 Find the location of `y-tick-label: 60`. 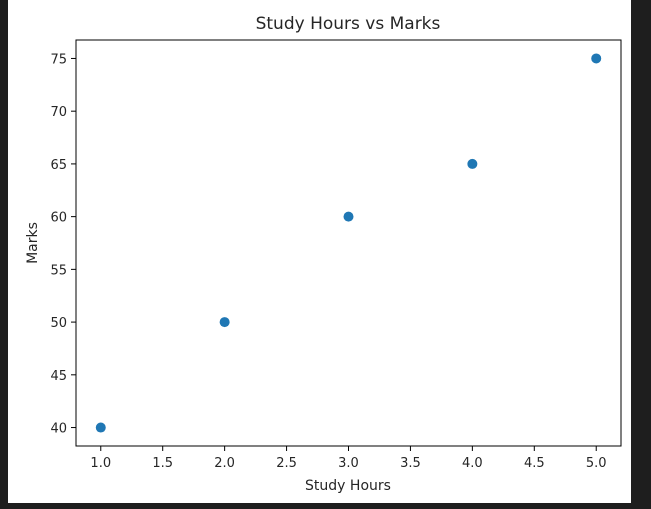

y-tick-label: 60 is located at coordinates (58, 218).